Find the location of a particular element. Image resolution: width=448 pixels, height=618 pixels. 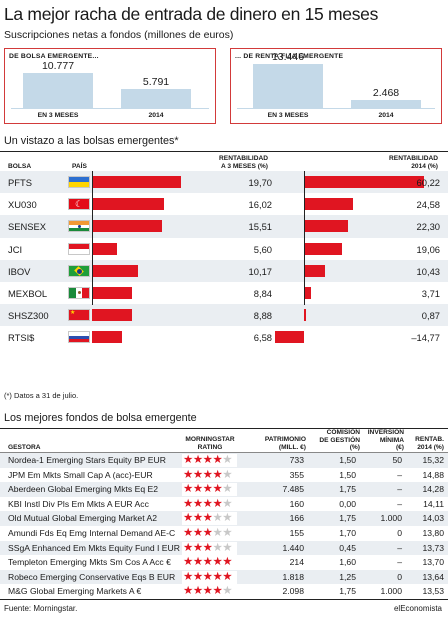

col-header-patrimonio: PATRIMONIO (MILL. €) is located at coordinates (275, 443).